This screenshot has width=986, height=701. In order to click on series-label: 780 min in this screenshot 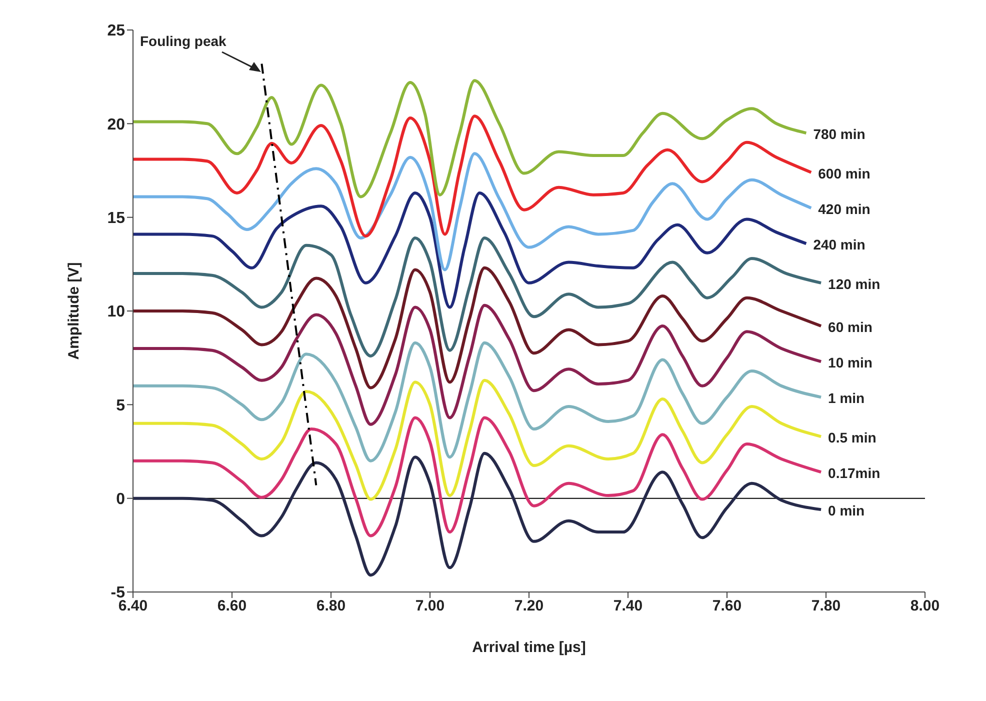, I will do `click(839, 134)`.